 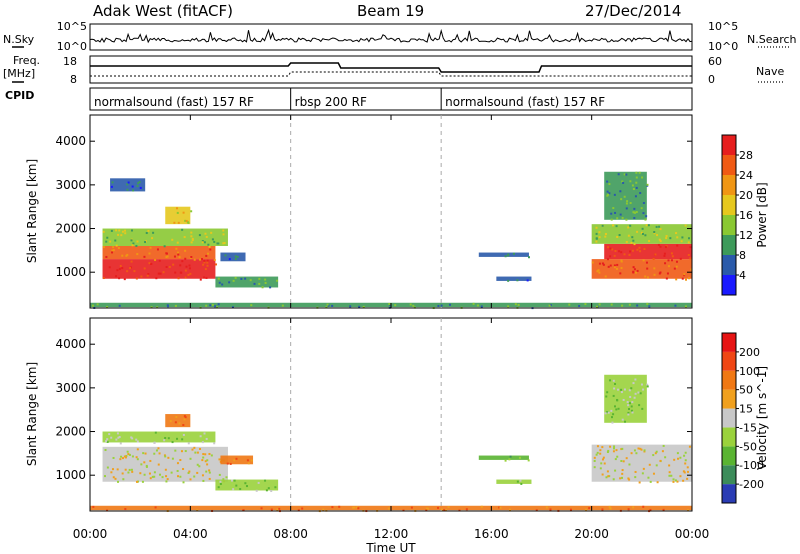 I want to click on colorbar-bin, so click(x=729, y=399).